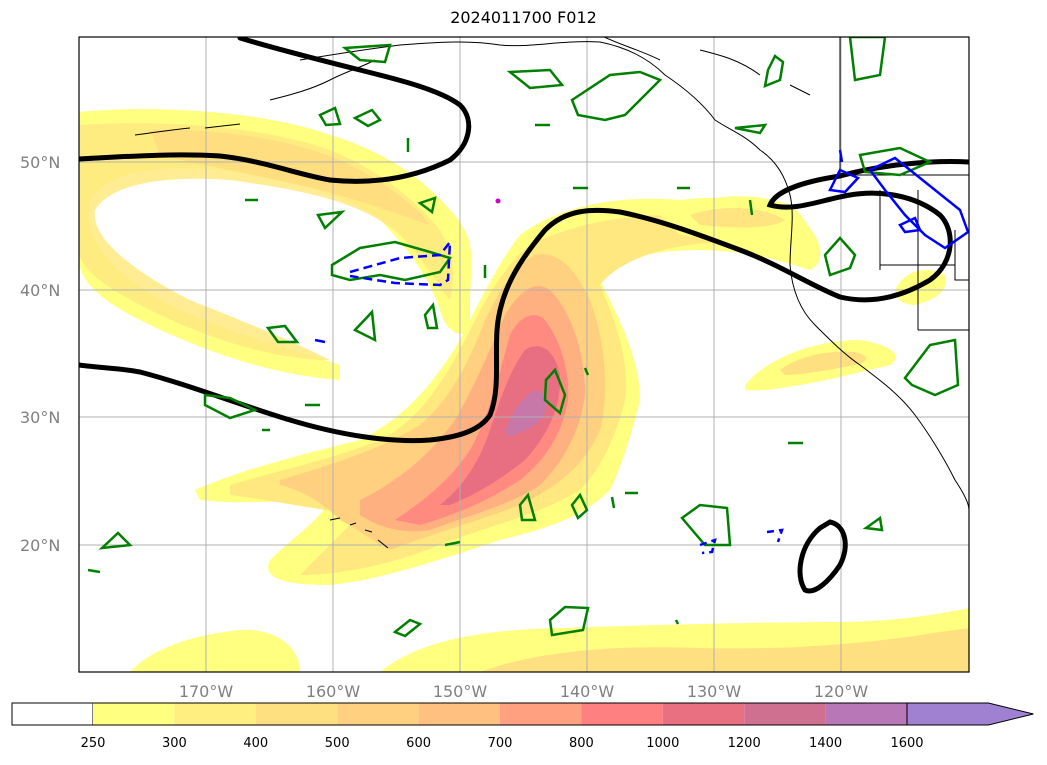 The height and width of the screenshot is (765, 1047). What do you see at coordinates (587, 691) in the screenshot?
I see `lon-label-140: 140°W` at bounding box center [587, 691].